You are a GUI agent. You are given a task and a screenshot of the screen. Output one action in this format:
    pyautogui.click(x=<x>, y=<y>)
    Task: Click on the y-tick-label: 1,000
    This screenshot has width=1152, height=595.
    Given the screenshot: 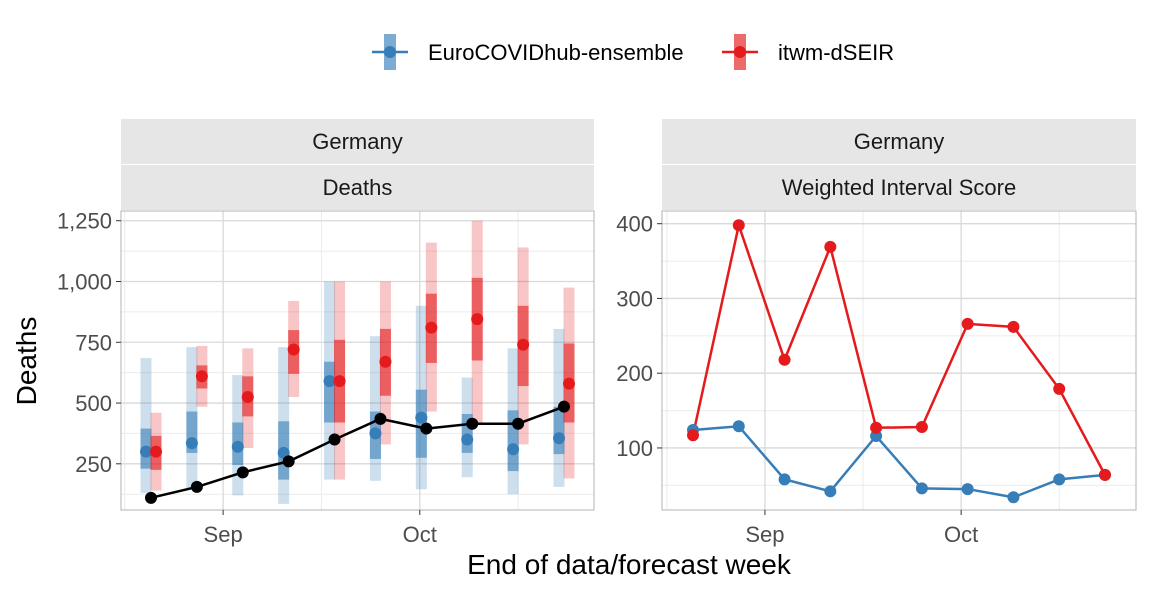 What is the action you would take?
    pyautogui.click(x=84, y=281)
    